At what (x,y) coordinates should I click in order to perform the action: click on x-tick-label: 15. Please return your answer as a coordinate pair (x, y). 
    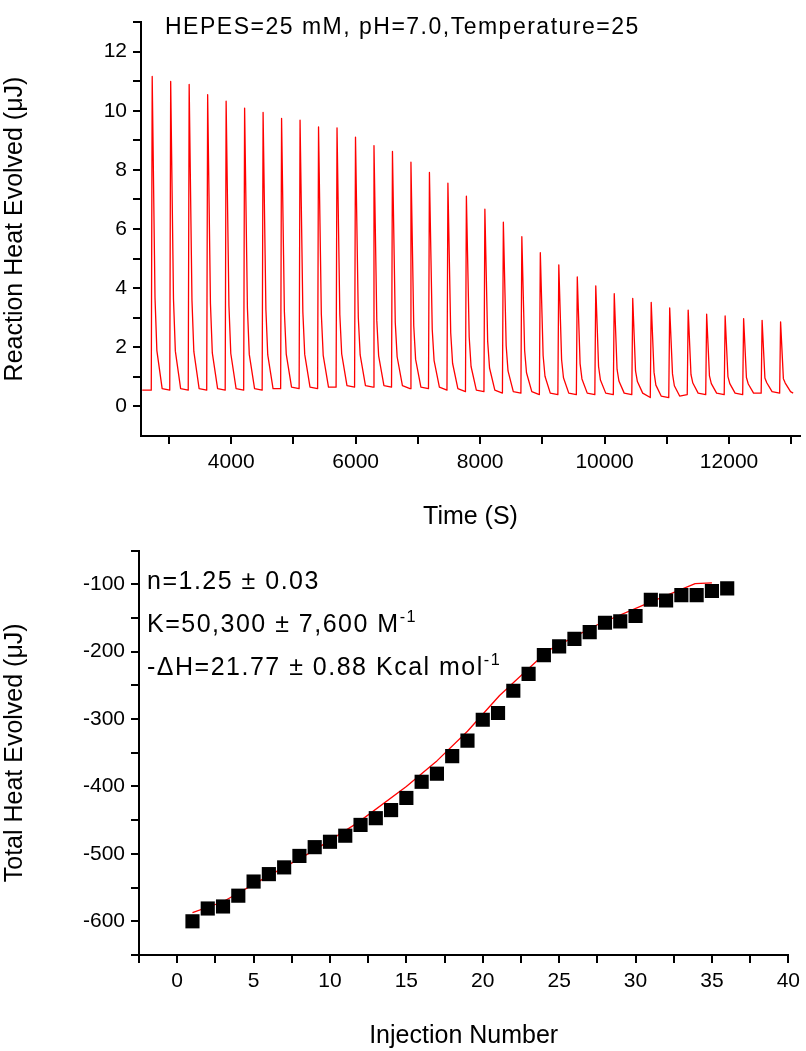
    Looking at the image, I should click on (406, 980).